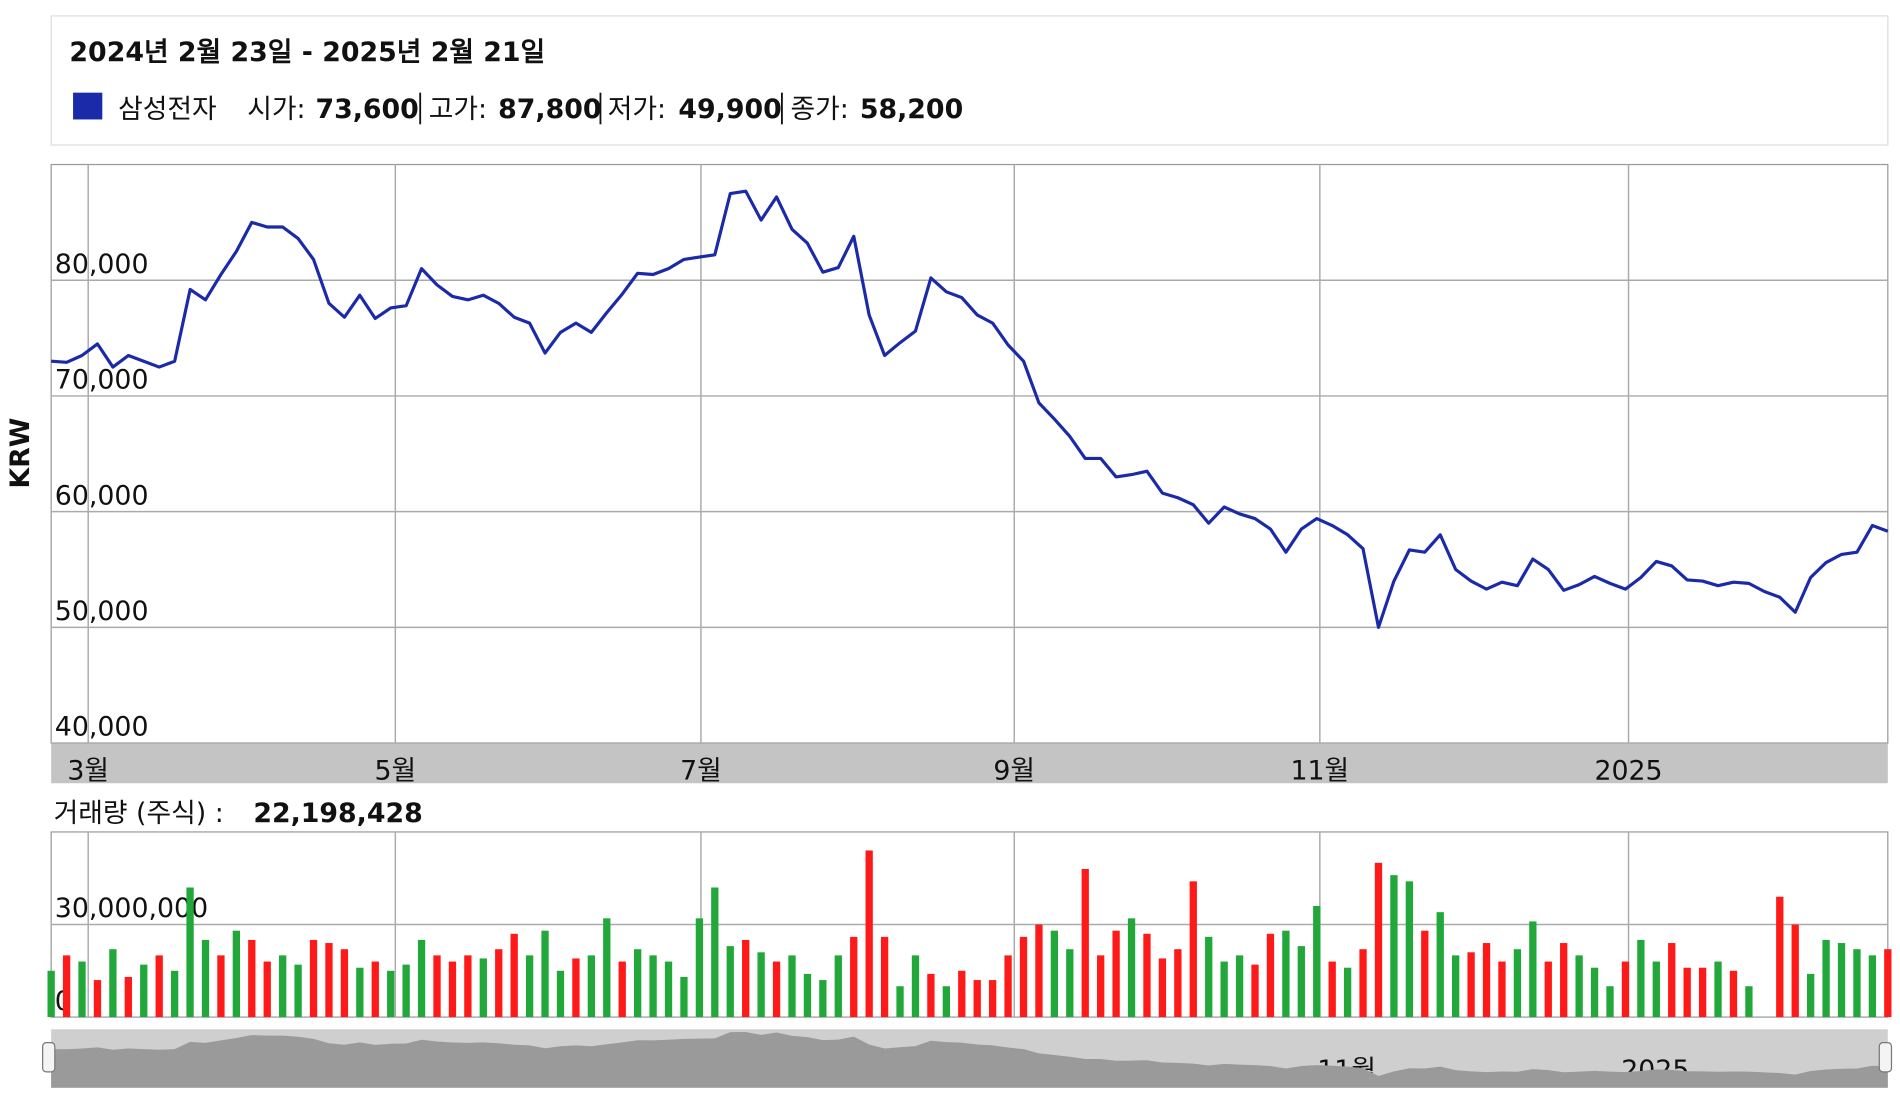  I want to click on item-label: 저가:, so click(637, 109).